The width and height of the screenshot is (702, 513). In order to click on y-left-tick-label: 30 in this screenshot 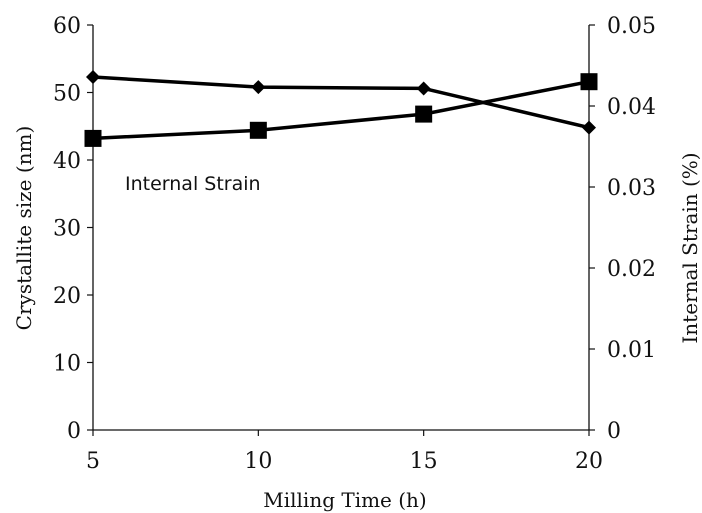, I will do `click(67, 229)`.